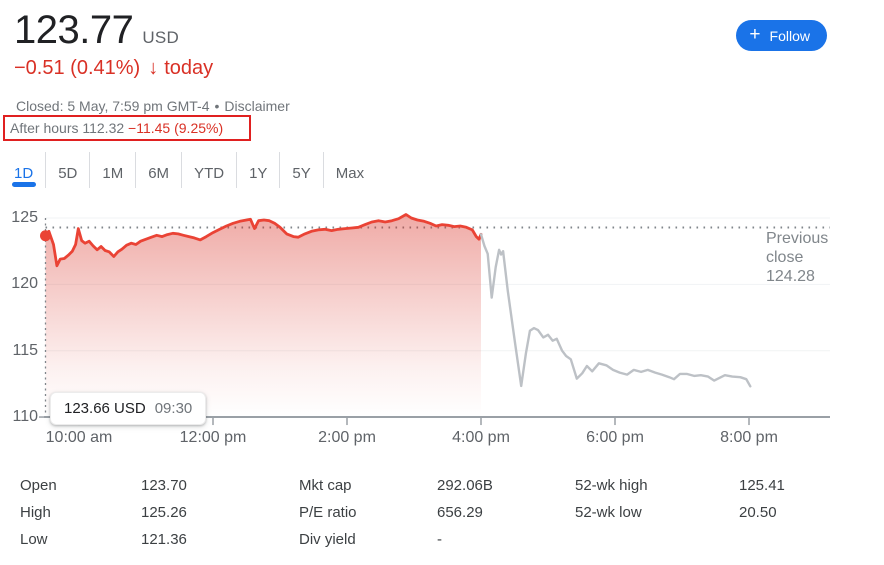 The image size is (884, 565). I want to click on stats-column: Open 123.70 High 125.26 Low 121.36, so click(159, 512).